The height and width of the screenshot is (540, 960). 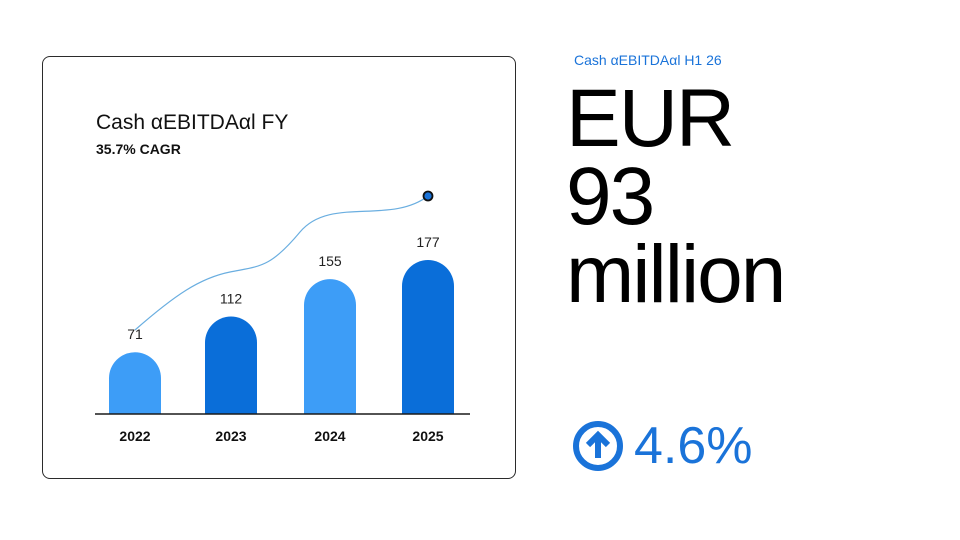 I want to click on bar-2025, so click(x=428, y=337).